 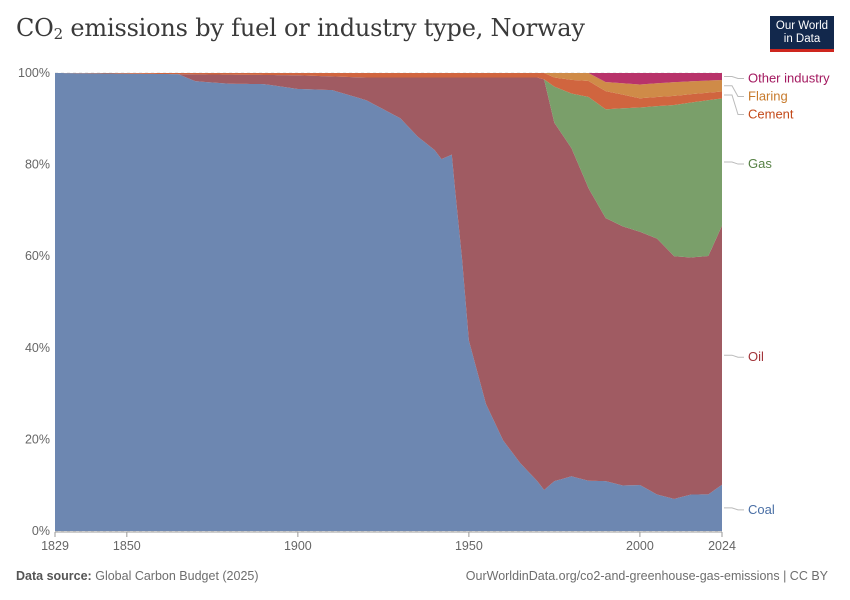 What do you see at coordinates (756, 356) in the screenshot?
I see `legend-label-oil: Oil` at bounding box center [756, 356].